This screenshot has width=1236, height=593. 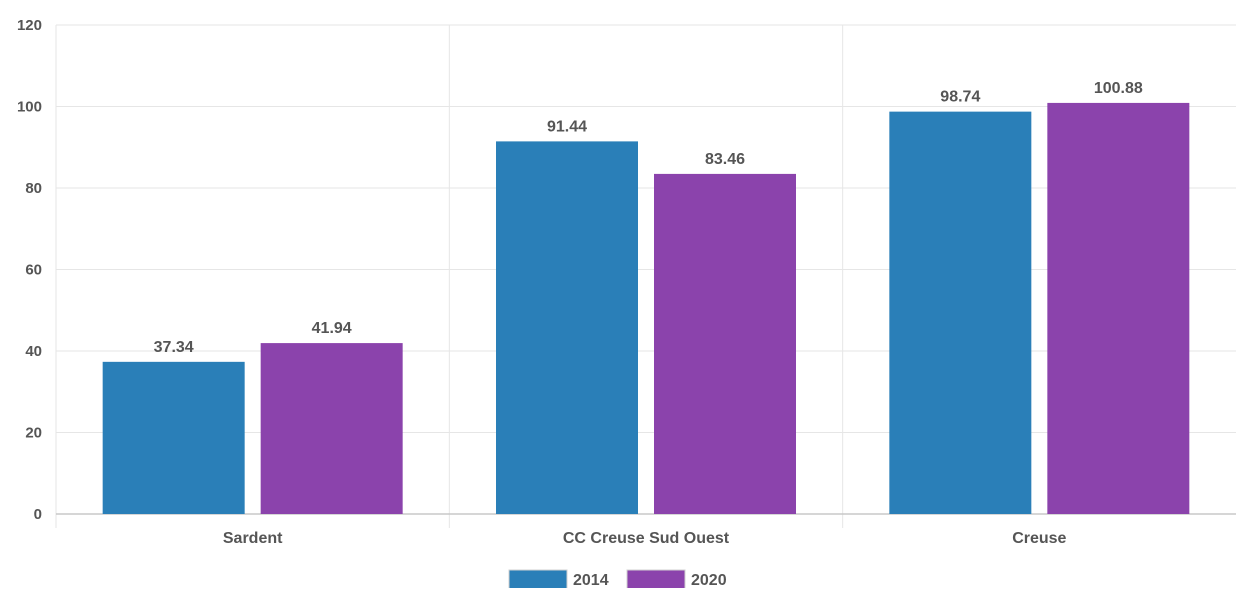 I want to click on y-tick-label: 0, so click(x=38, y=514).